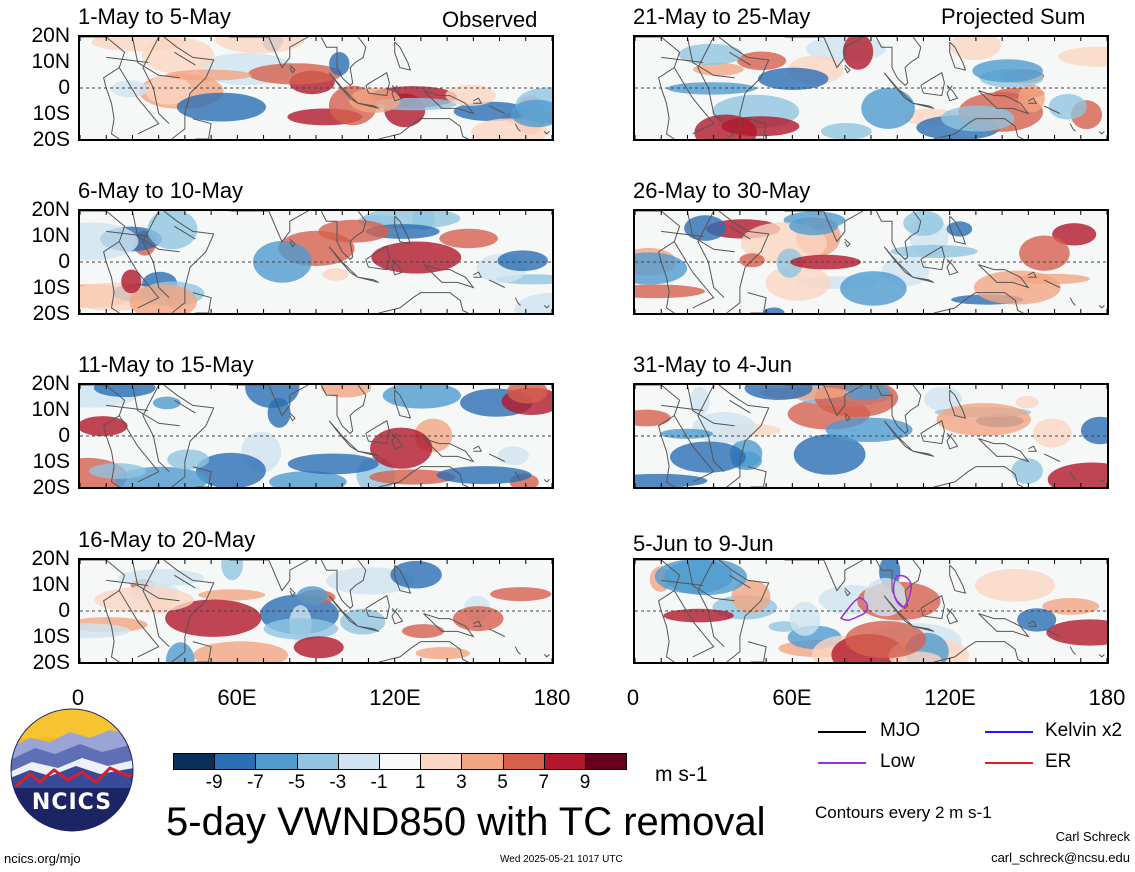 This screenshot has width=1135, height=872. Describe the element at coordinates (903, 812) in the screenshot. I see `contour-interval-note: Contours every 2 m s-1` at that location.